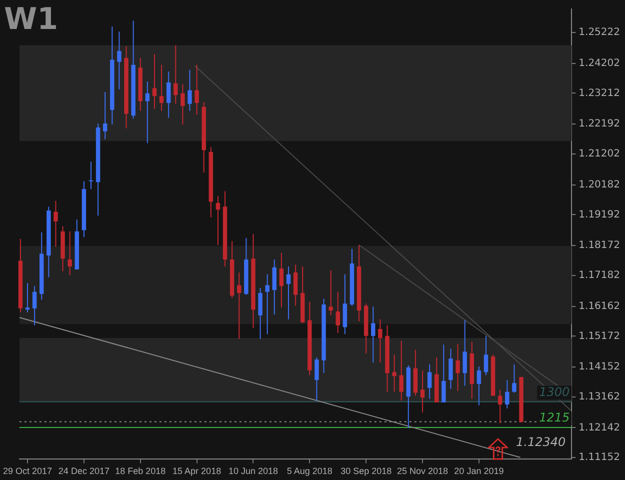 The width and height of the screenshot is (625, 480). Describe the element at coordinates (599, 32) in the screenshot. I see `y-tick-label: 1.25222` at that location.